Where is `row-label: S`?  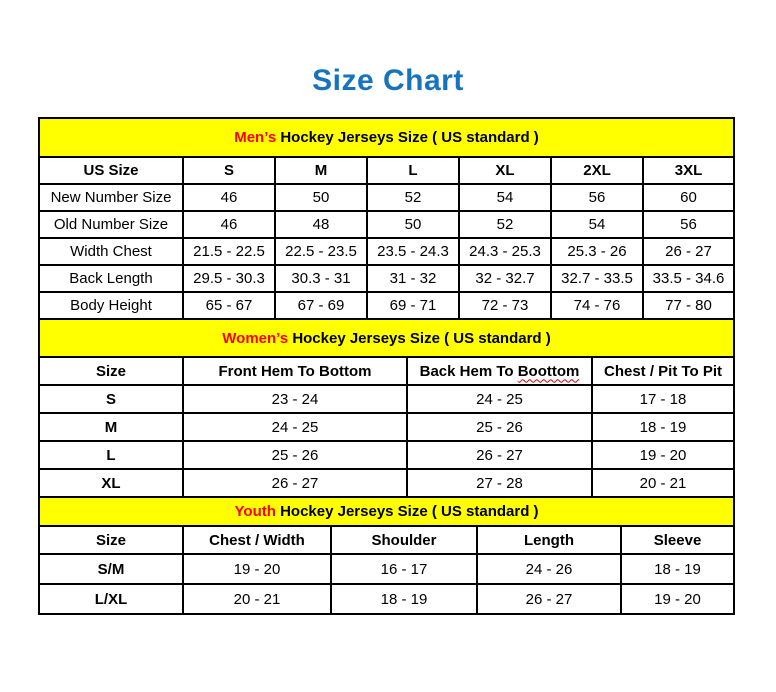
row-label: S is located at coordinates (111, 399).